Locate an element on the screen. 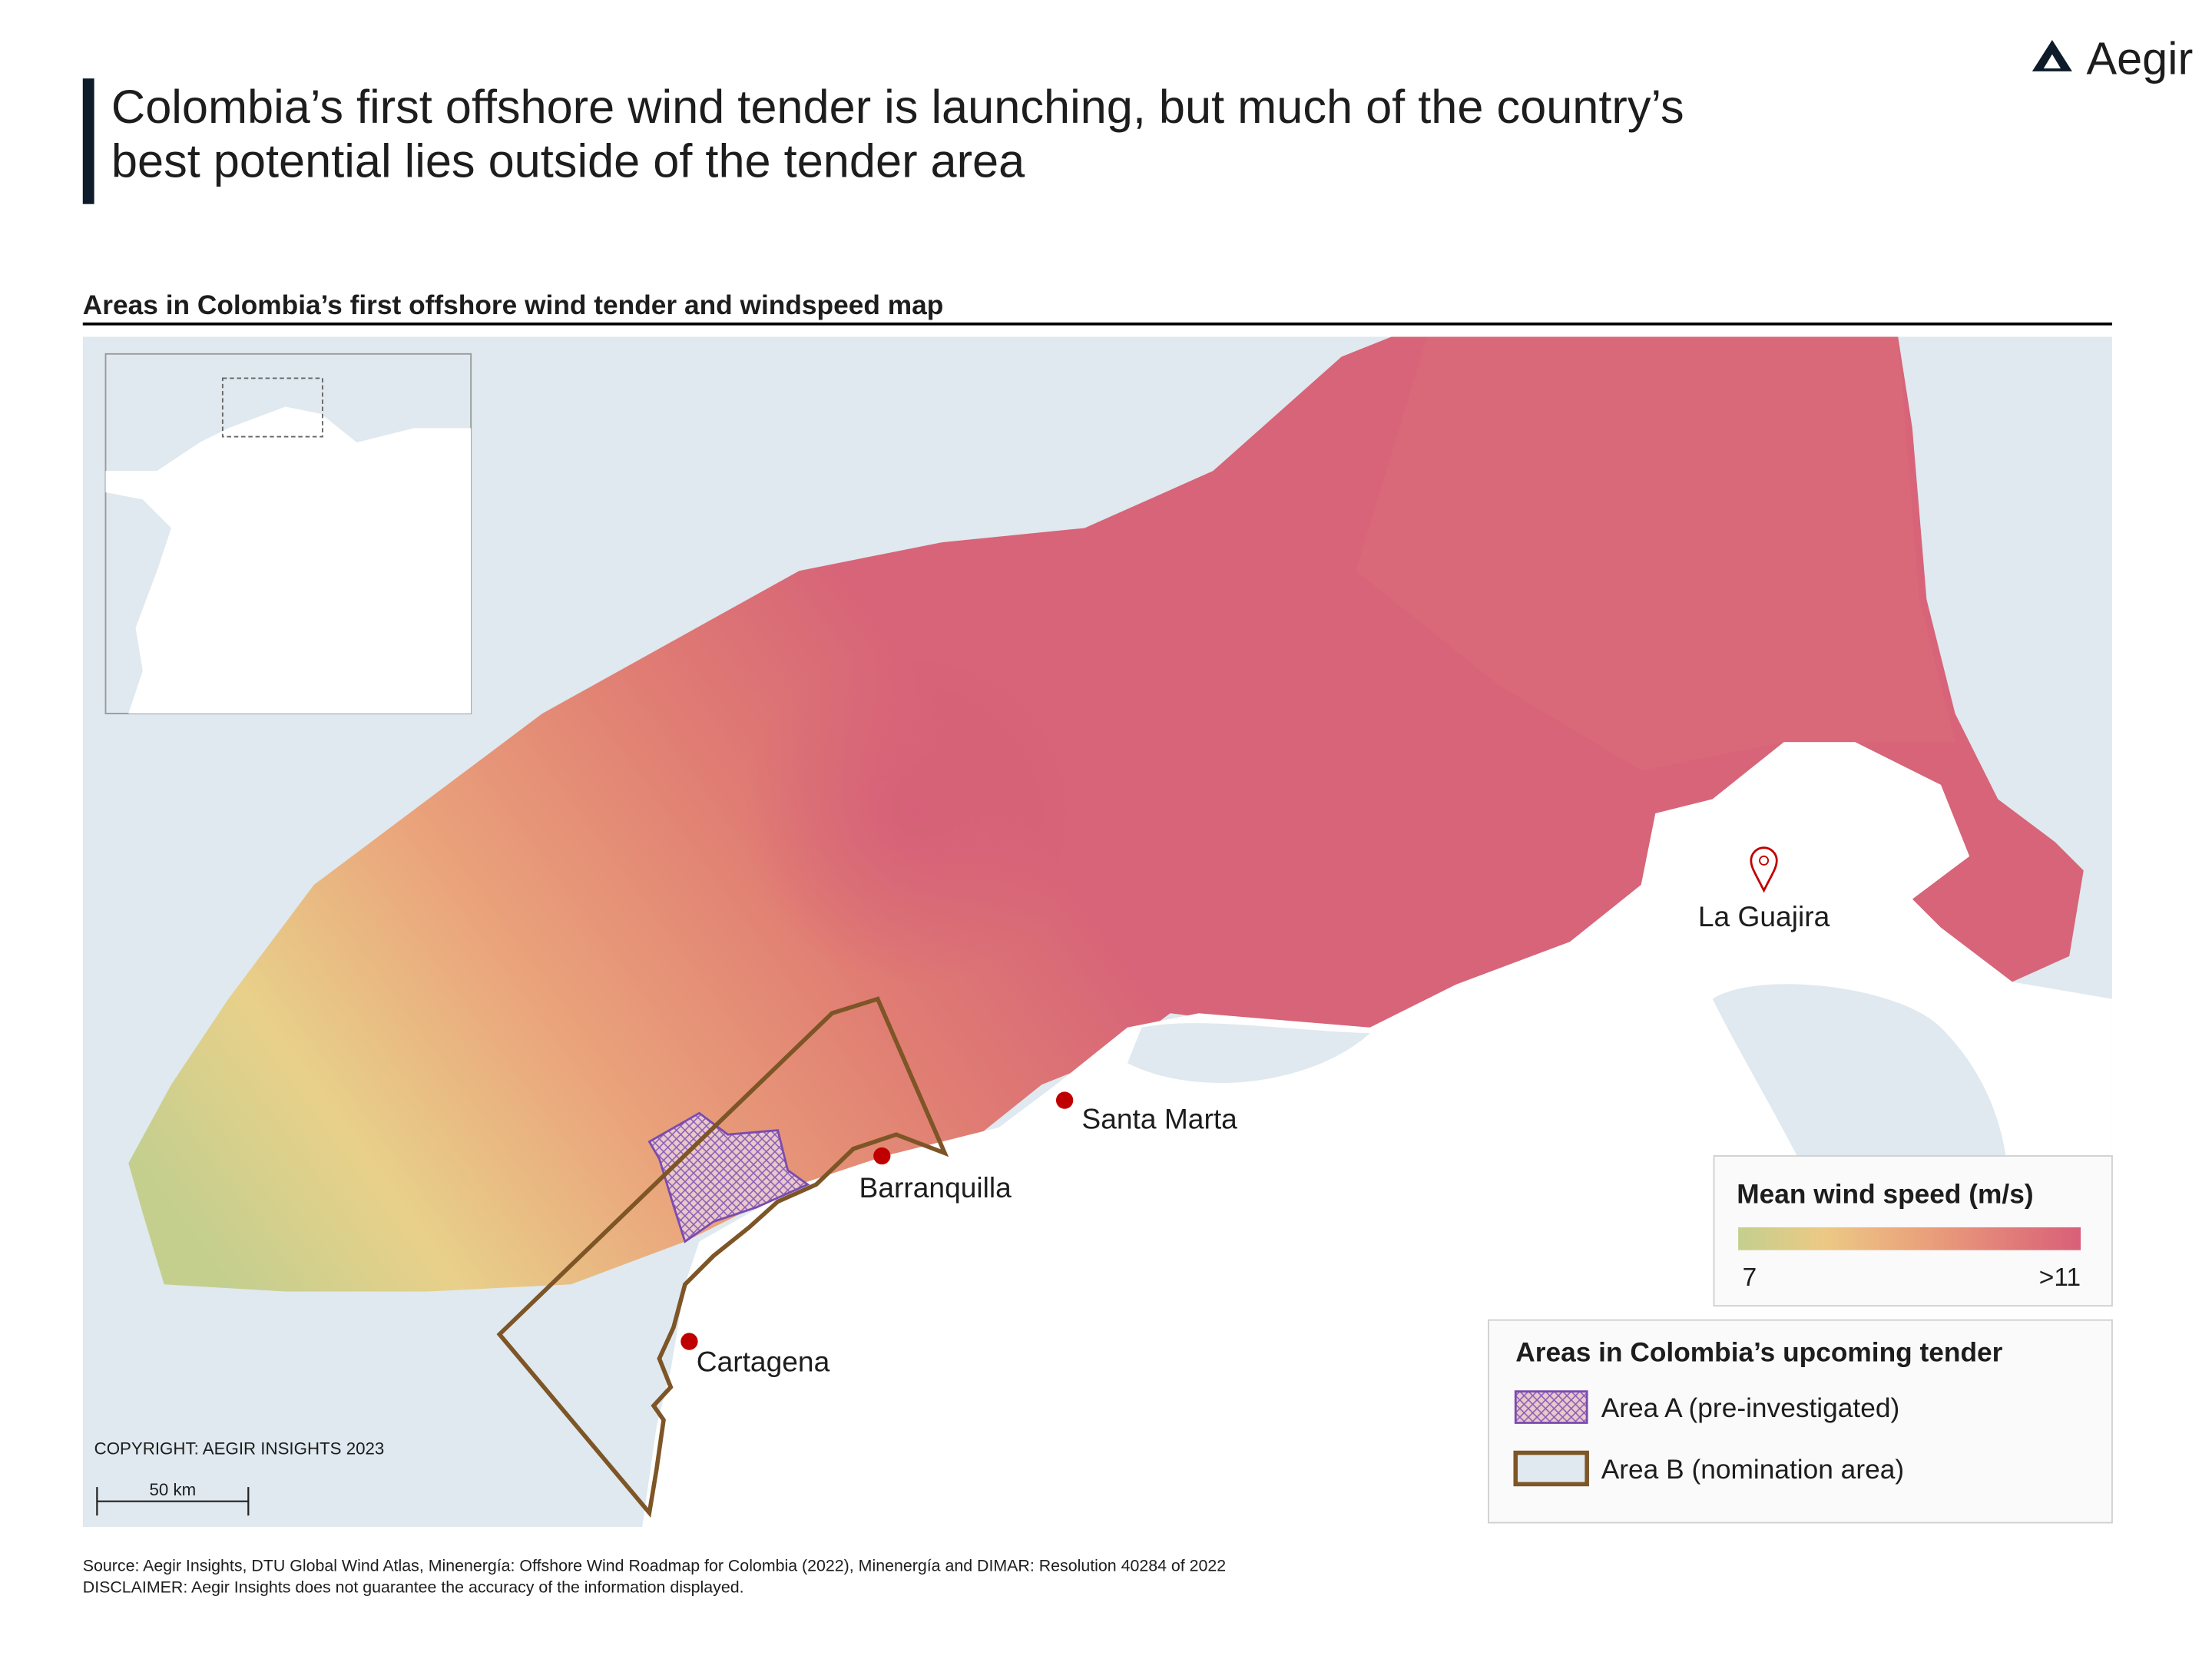 This screenshot has width=2212, height=1659. legend-item: Area A (pre-investigated) is located at coordinates (1750, 1408).